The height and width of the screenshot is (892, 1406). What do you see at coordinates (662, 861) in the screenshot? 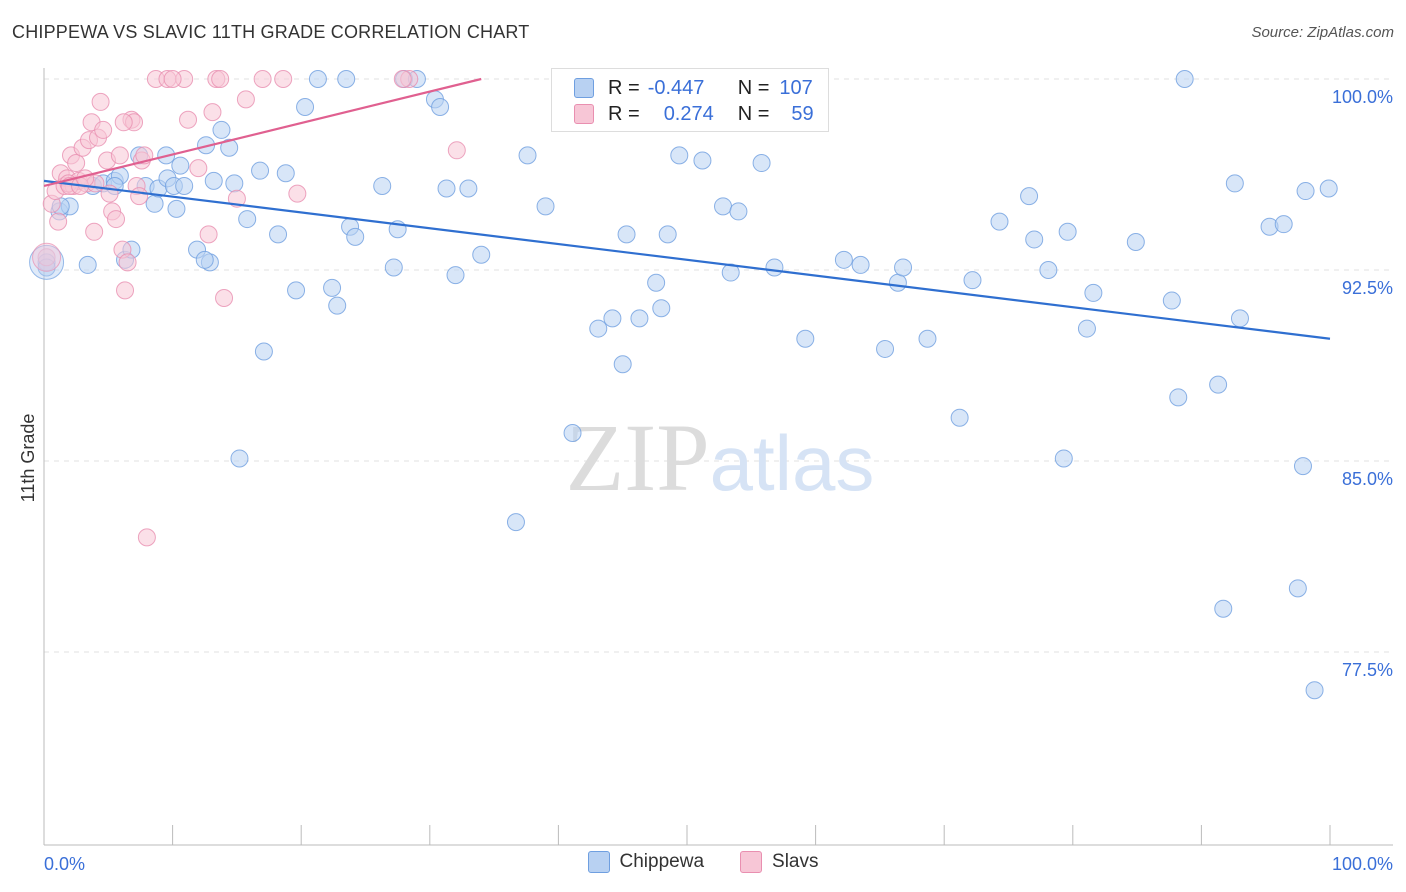
I see `legend-label-chippewa: Chippewa` at bounding box center [662, 861].